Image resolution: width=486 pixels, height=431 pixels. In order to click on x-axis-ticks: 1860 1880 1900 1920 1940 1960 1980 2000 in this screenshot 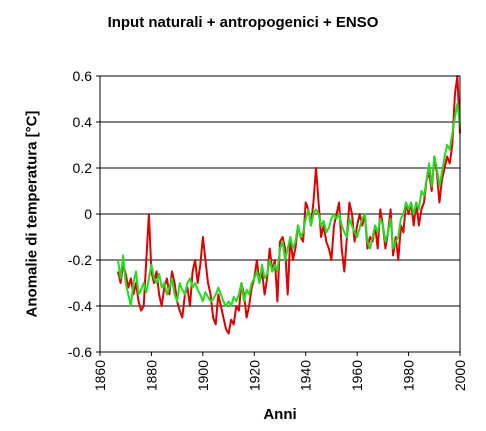, I will do `click(280, 371)`.